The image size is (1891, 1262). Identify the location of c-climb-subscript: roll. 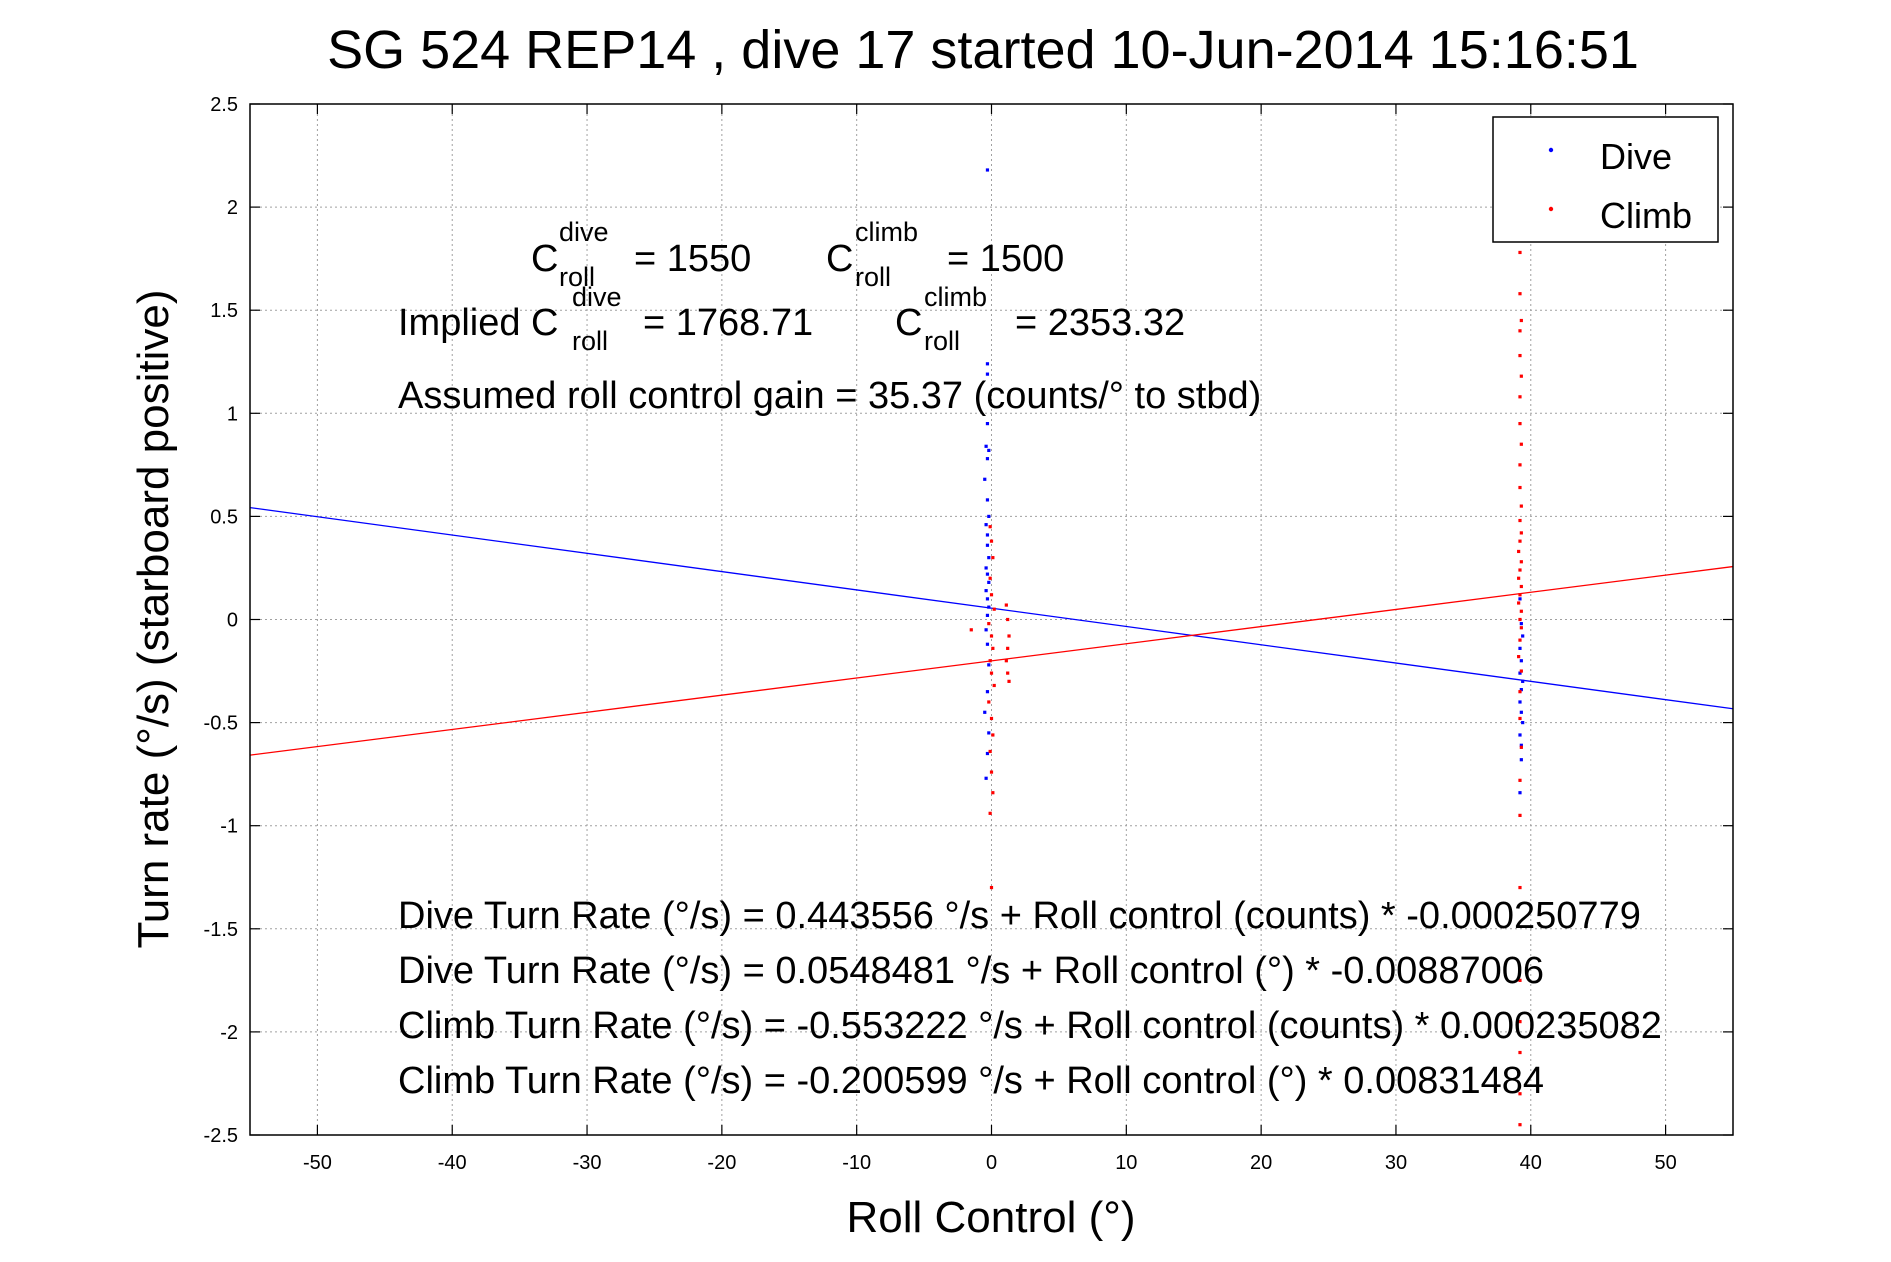
(873, 277).